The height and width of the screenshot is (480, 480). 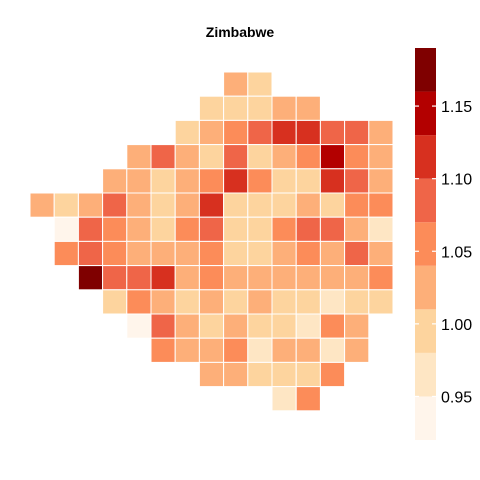 What do you see at coordinates (425, 251) in the screenshot?
I see `colorbar-ticks` at bounding box center [425, 251].